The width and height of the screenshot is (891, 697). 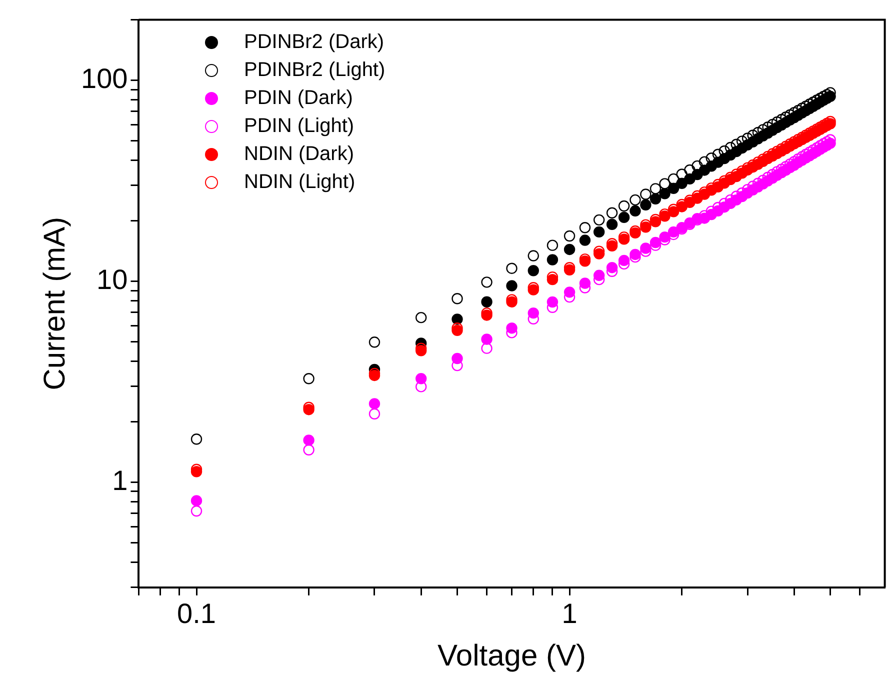 What do you see at coordinates (298, 98) in the screenshot?
I see `legend-label: PDIN (Dark)` at bounding box center [298, 98].